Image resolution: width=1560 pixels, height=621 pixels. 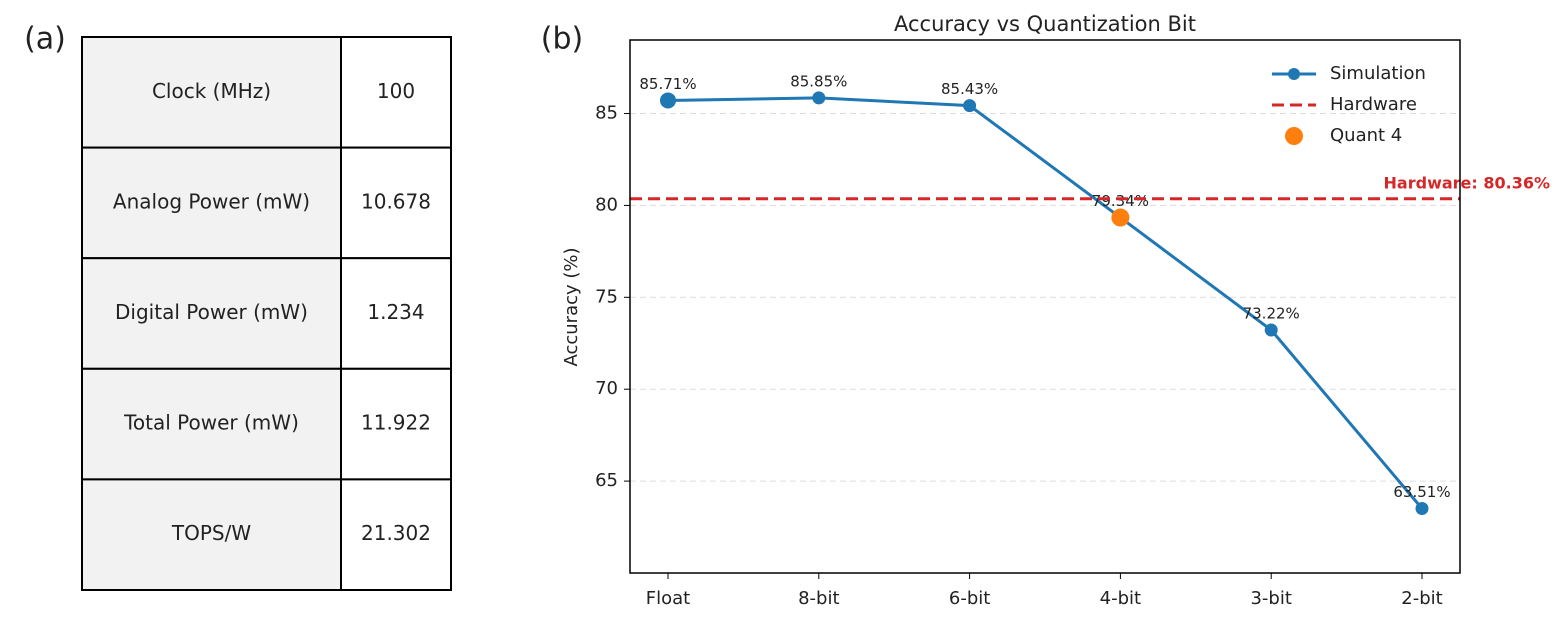 What do you see at coordinates (606, 204) in the screenshot?
I see `y-tick-label: 80` at bounding box center [606, 204].